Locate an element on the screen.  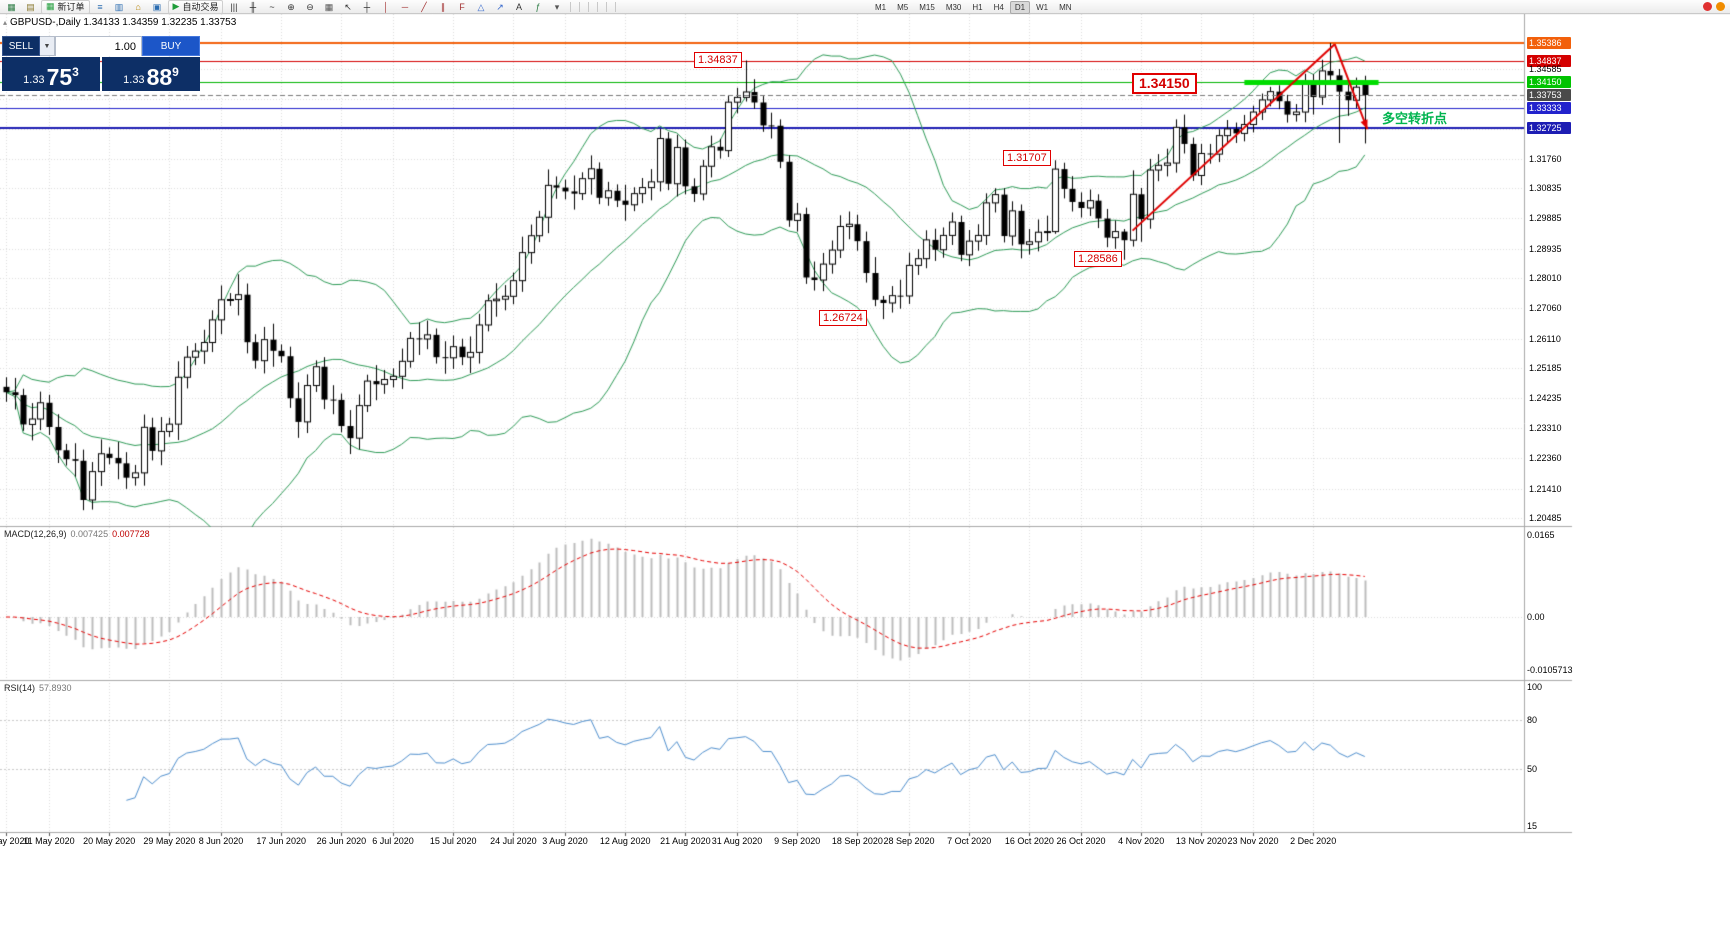
rsi-value: 57.8930 is located at coordinates (55, 688).